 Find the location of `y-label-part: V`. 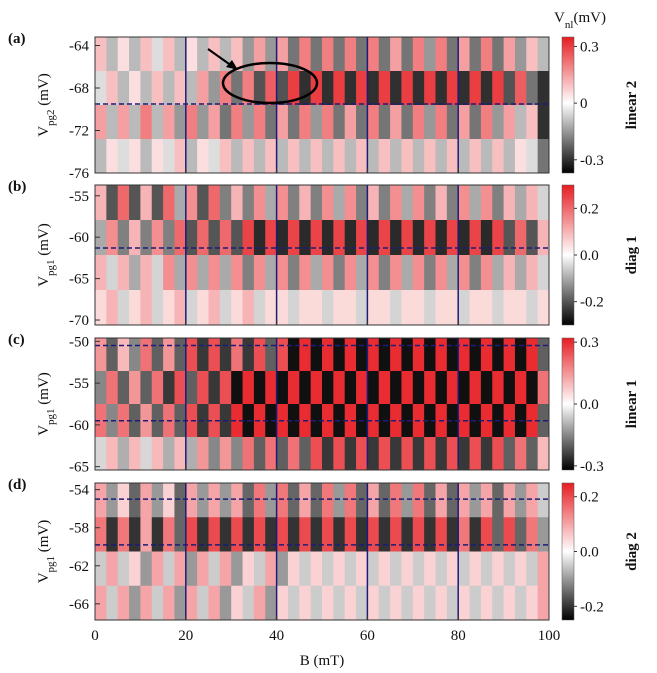

y-label-part: V is located at coordinates (44, 430).